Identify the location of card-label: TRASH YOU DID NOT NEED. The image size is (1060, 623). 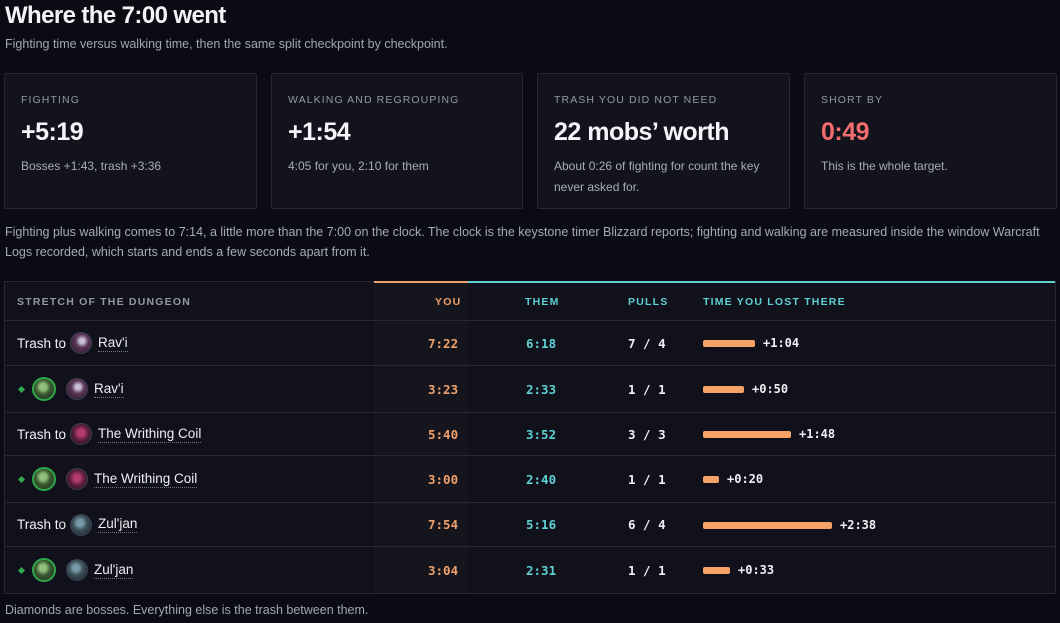
(636, 100).